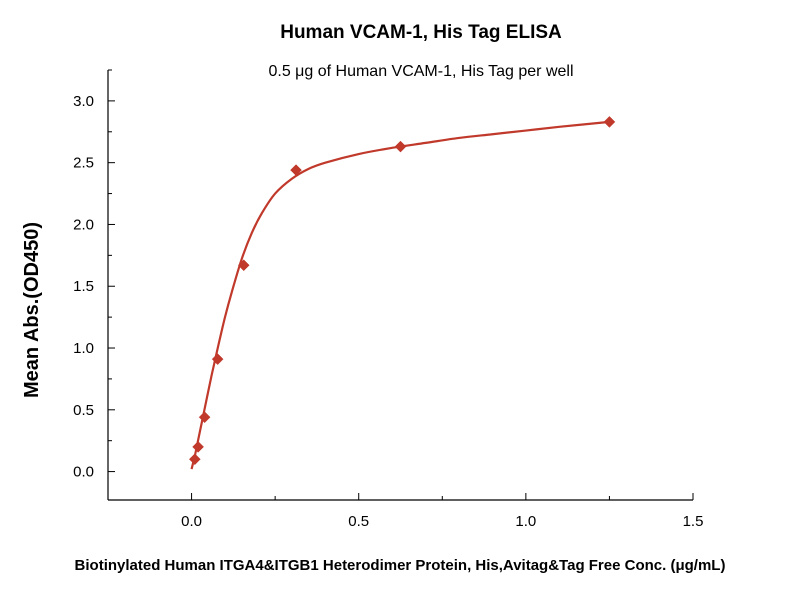  I want to click on x-tick-label: 1.0, so click(525, 521).